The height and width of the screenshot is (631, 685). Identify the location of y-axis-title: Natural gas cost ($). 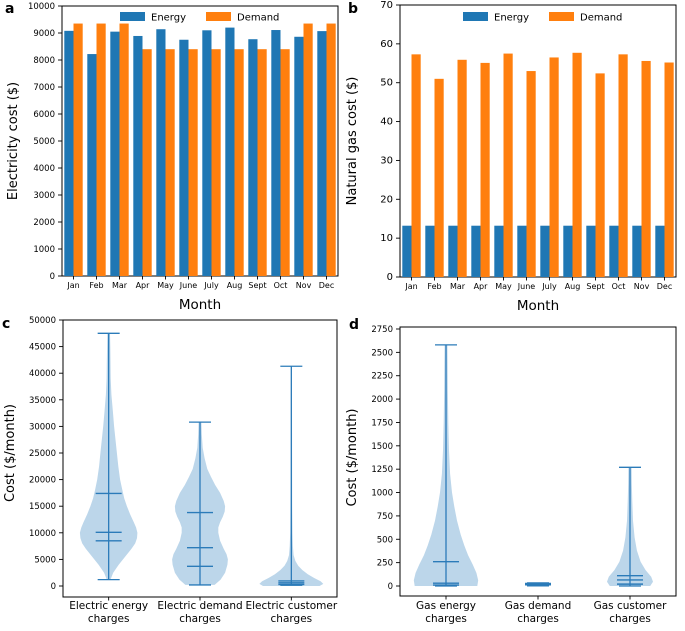
(352, 141).